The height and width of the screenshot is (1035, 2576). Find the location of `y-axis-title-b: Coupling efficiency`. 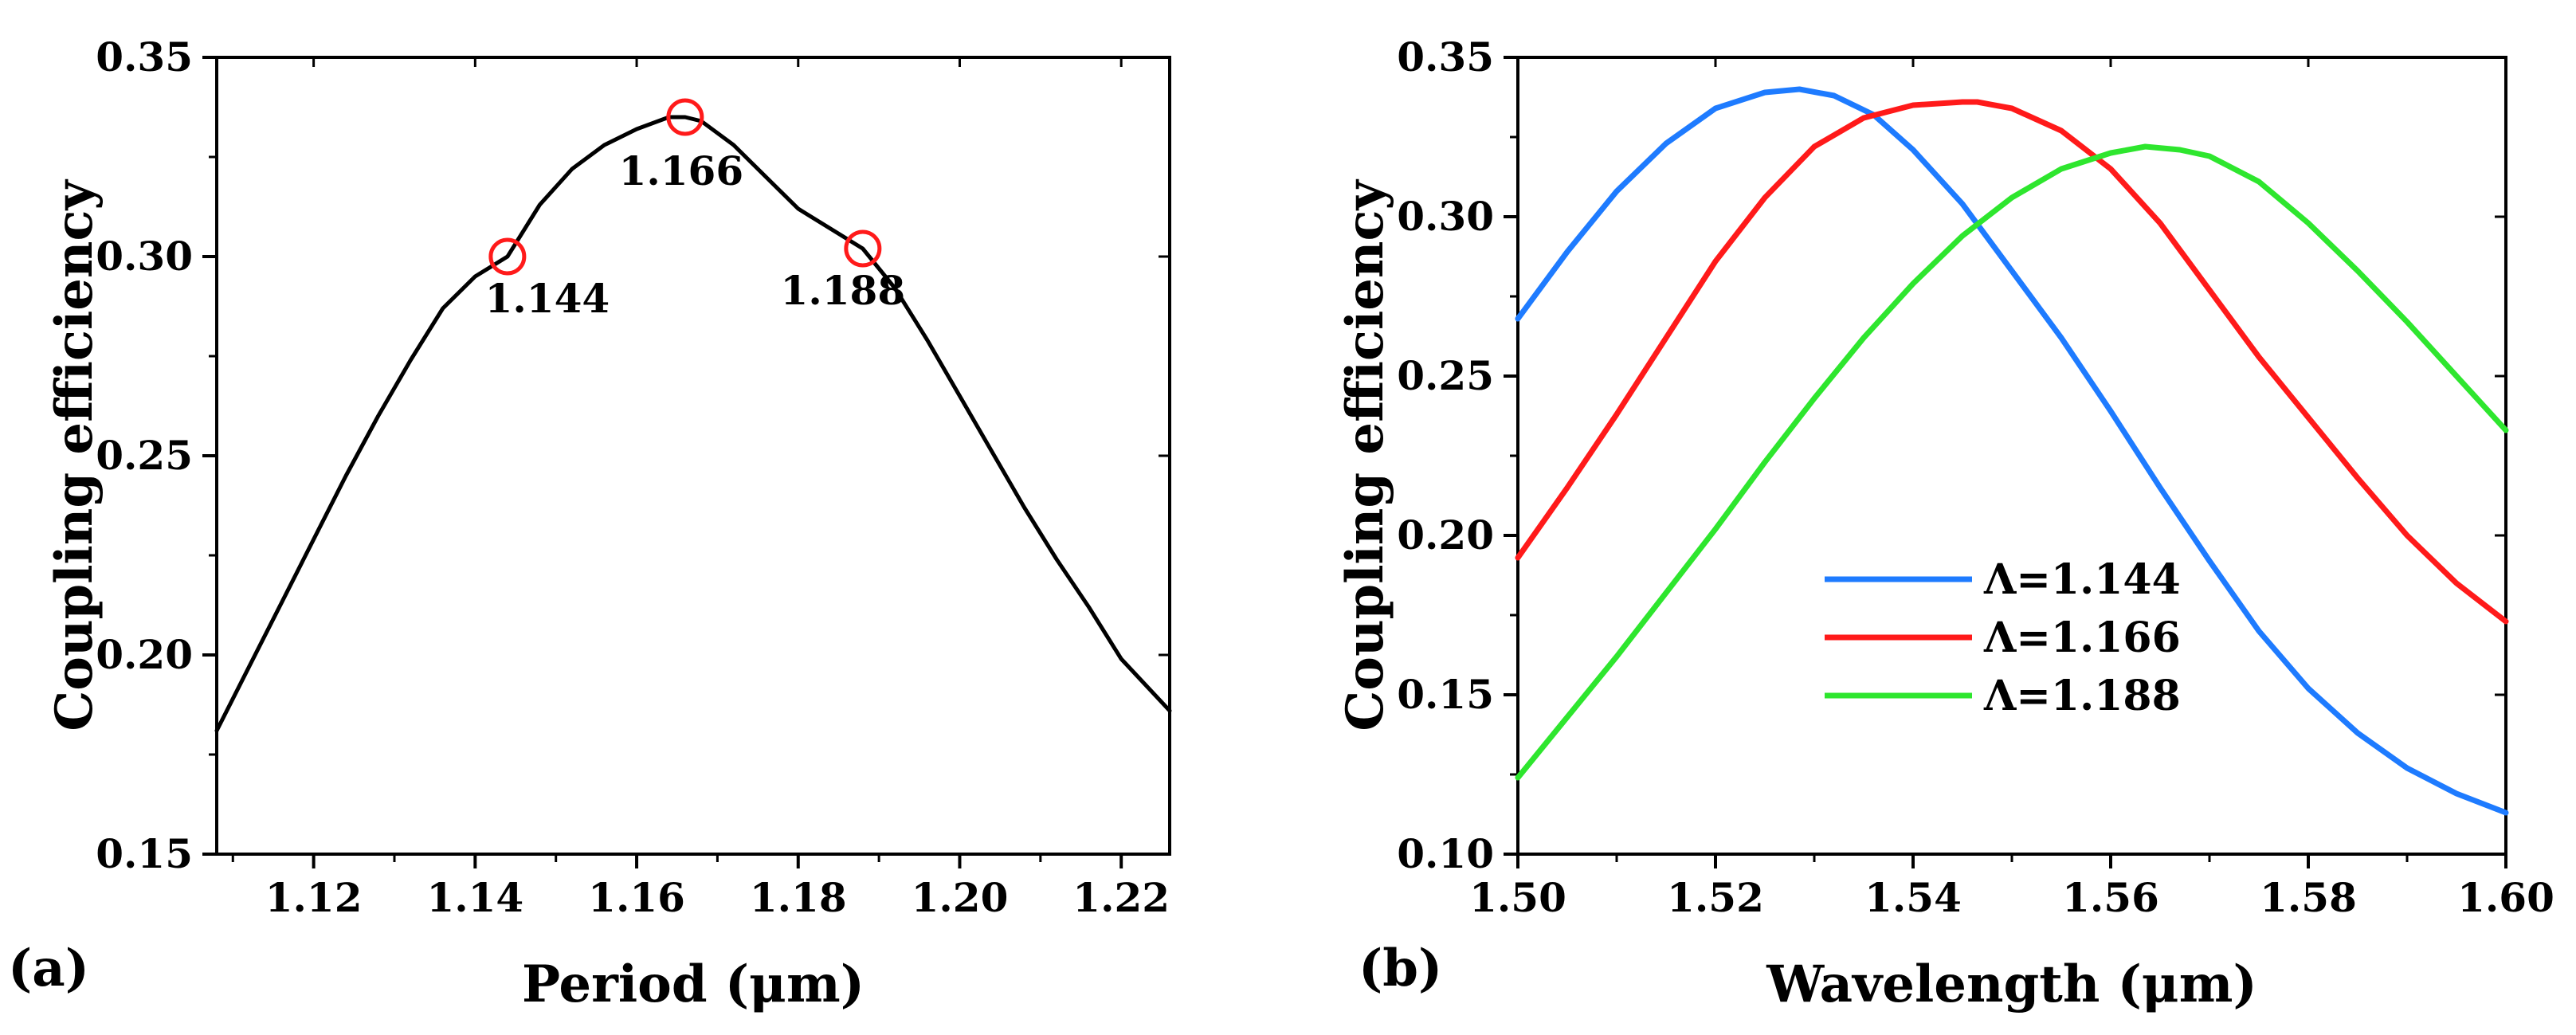

y-axis-title-b: Coupling efficiency is located at coordinates (1365, 455).